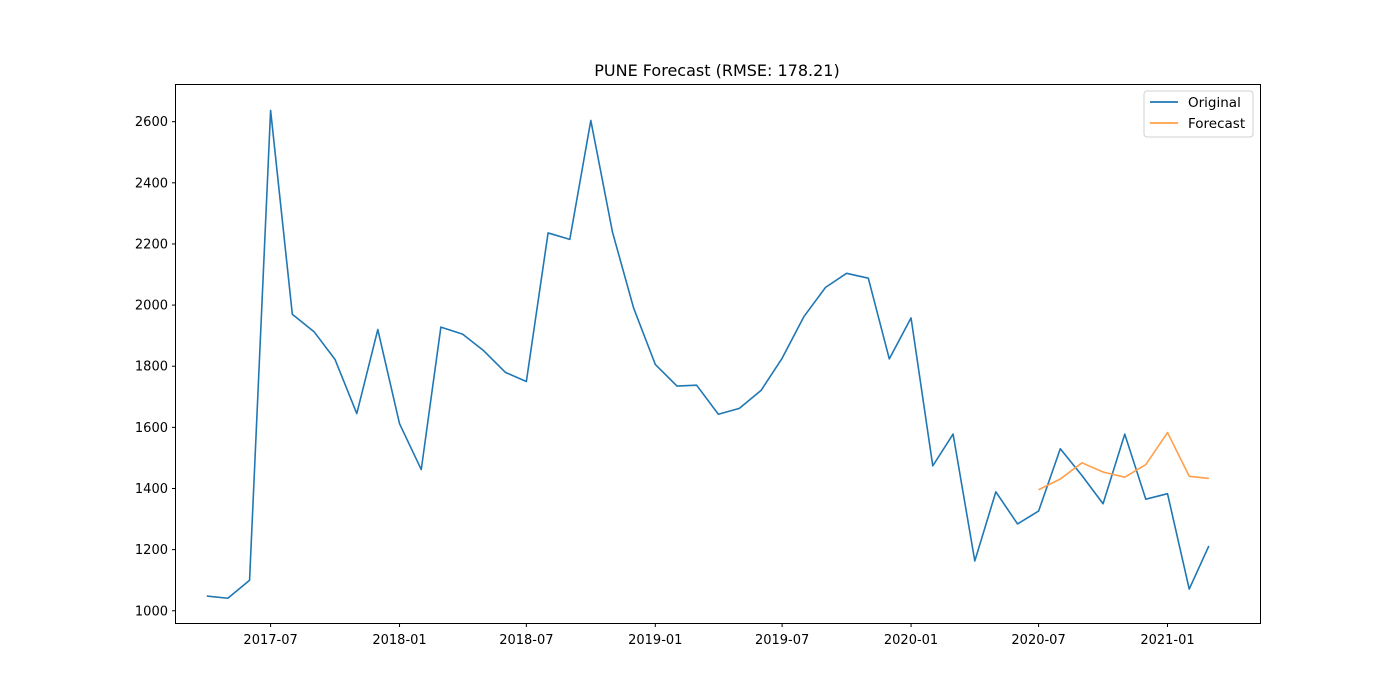  What do you see at coordinates (1123, 461) in the screenshot?
I see `series-line-forecast` at bounding box center [1123, 461].